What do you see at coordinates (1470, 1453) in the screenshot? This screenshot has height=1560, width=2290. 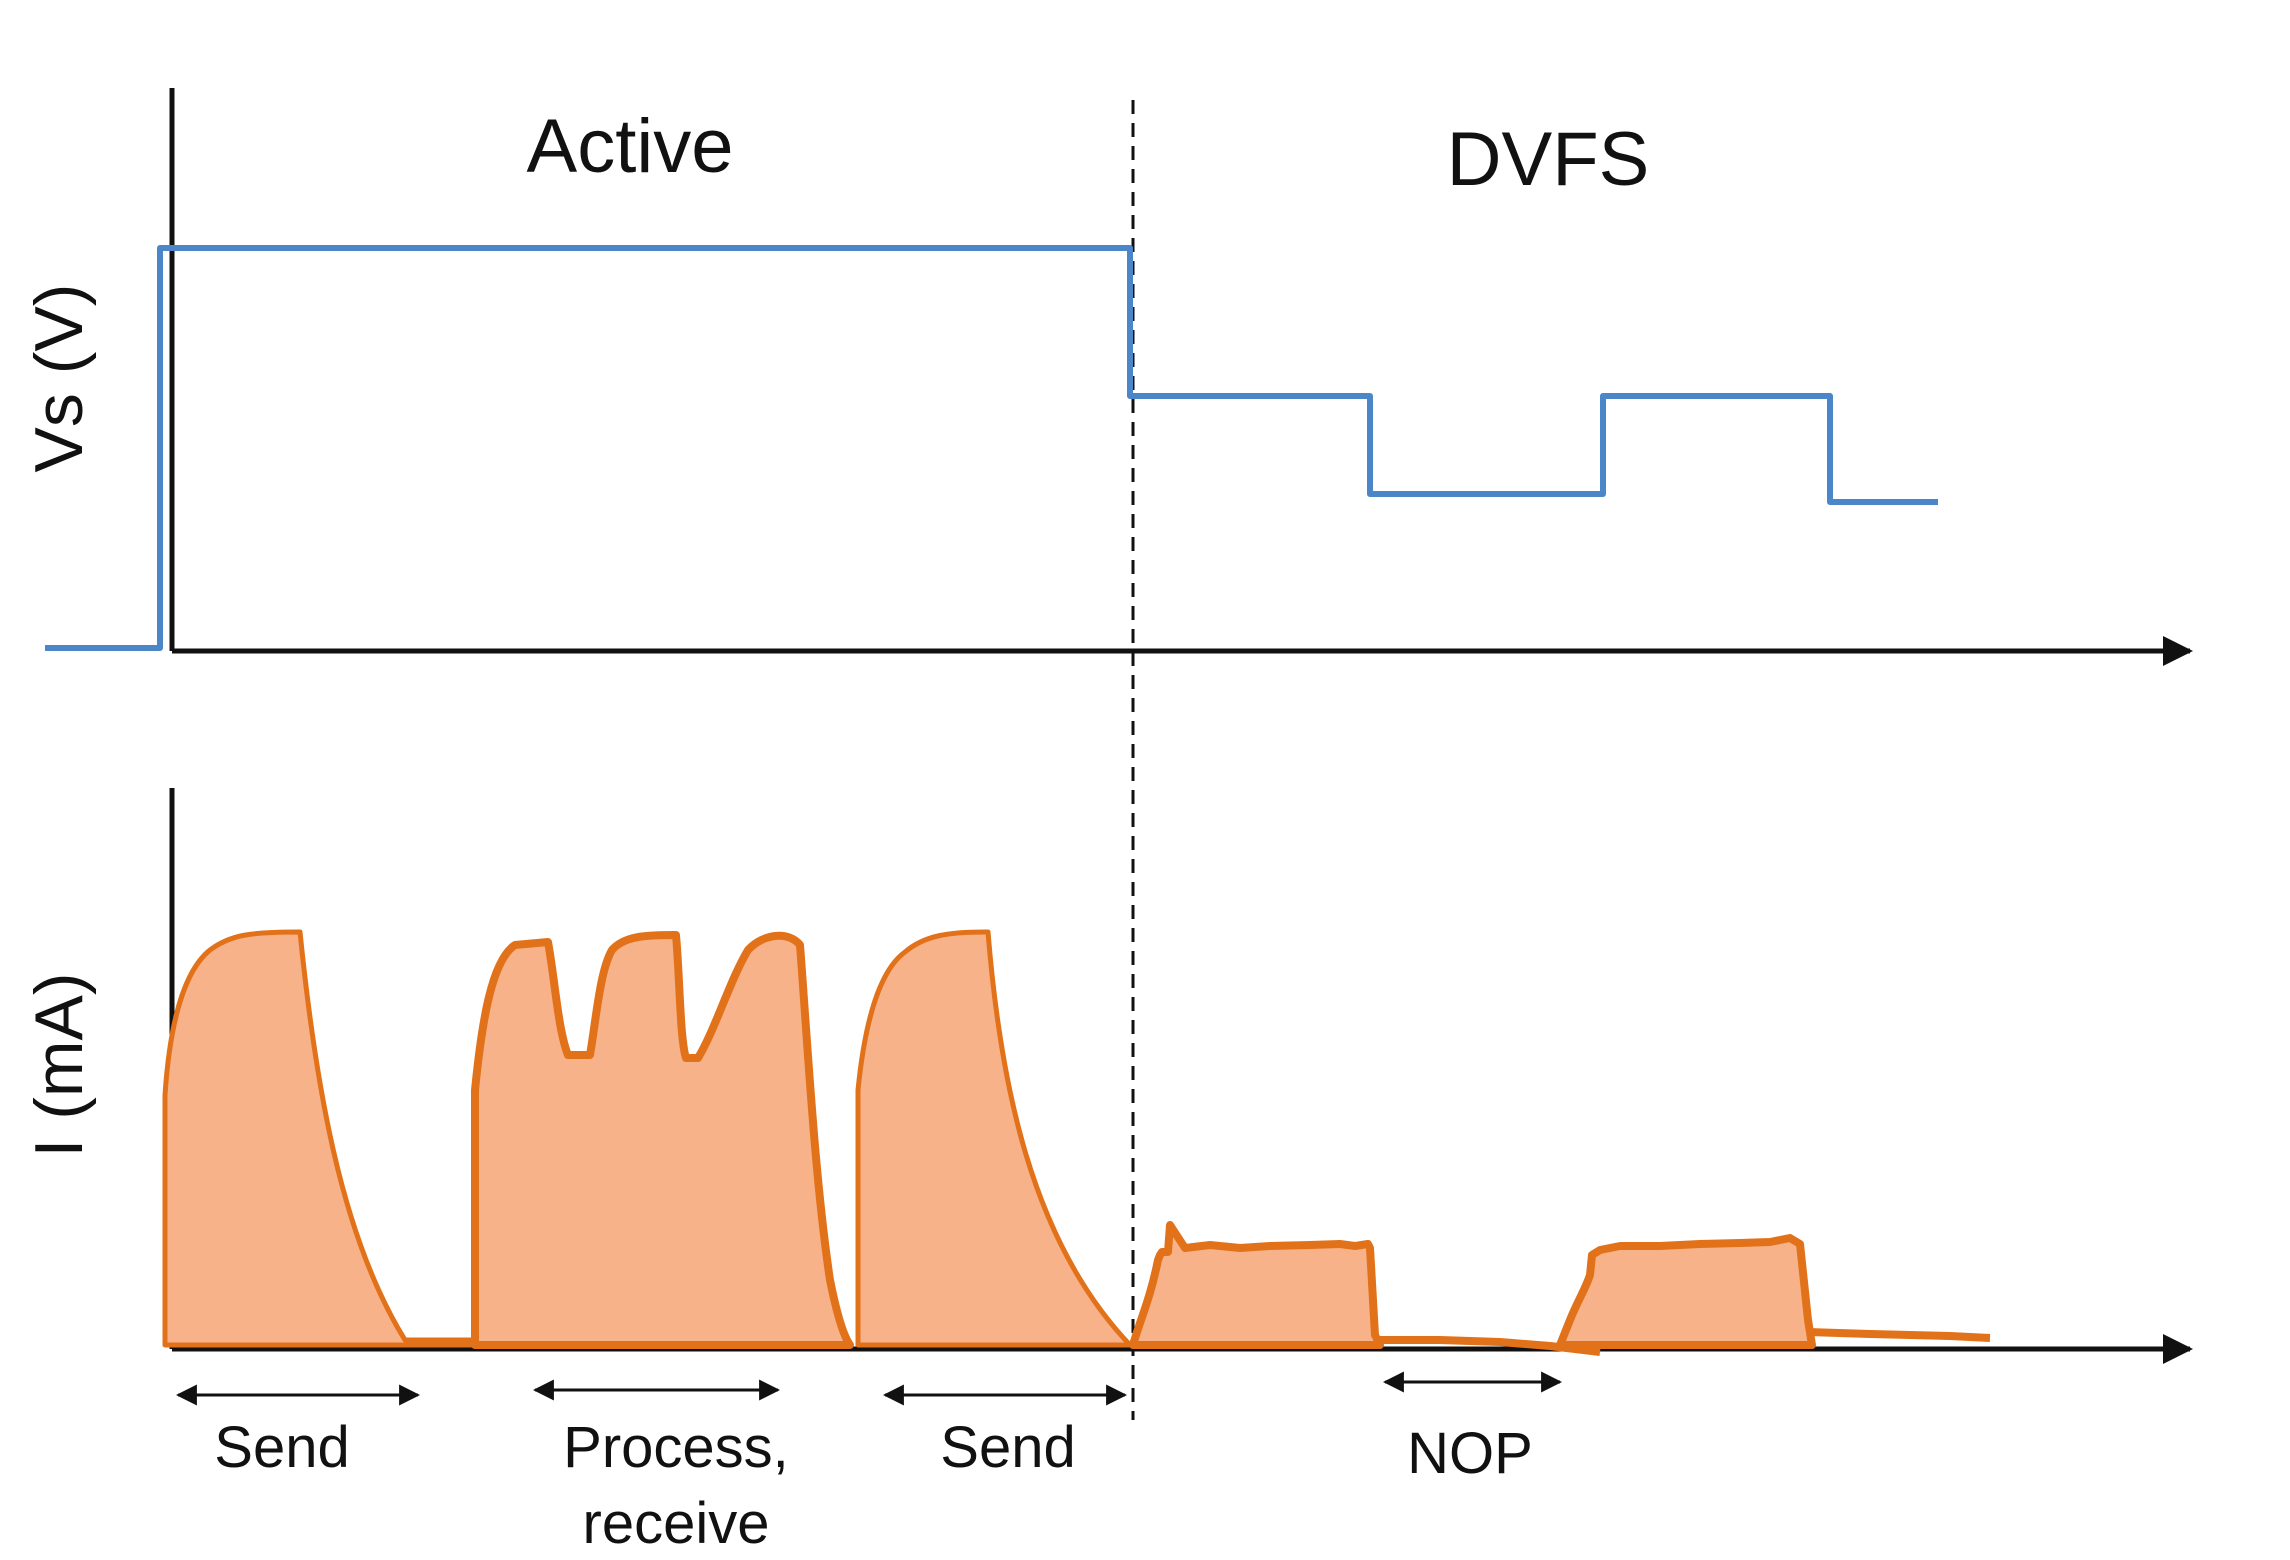 I see `nop-label: NOP` at bounding box center [1470, 1453].